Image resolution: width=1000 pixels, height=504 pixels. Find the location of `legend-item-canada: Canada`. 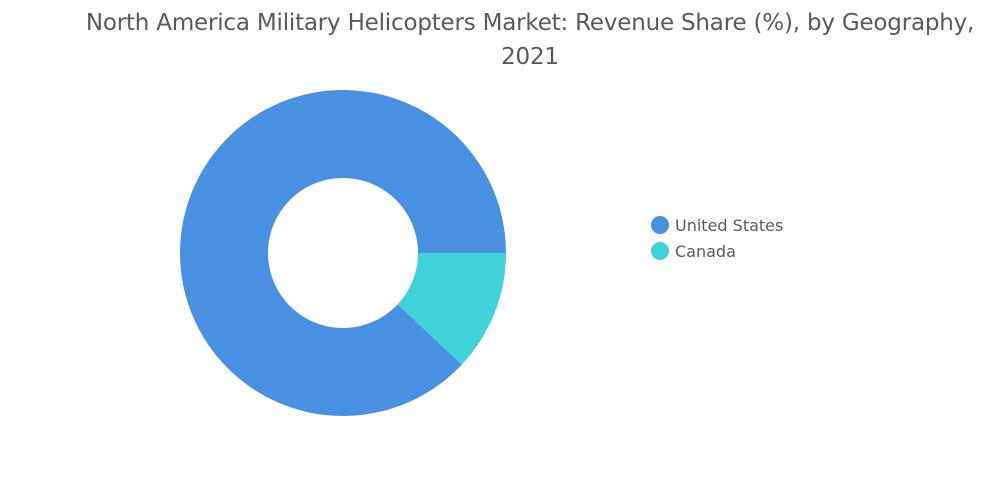

legend-item-canada: Canada is located at coordinates (717, 251).